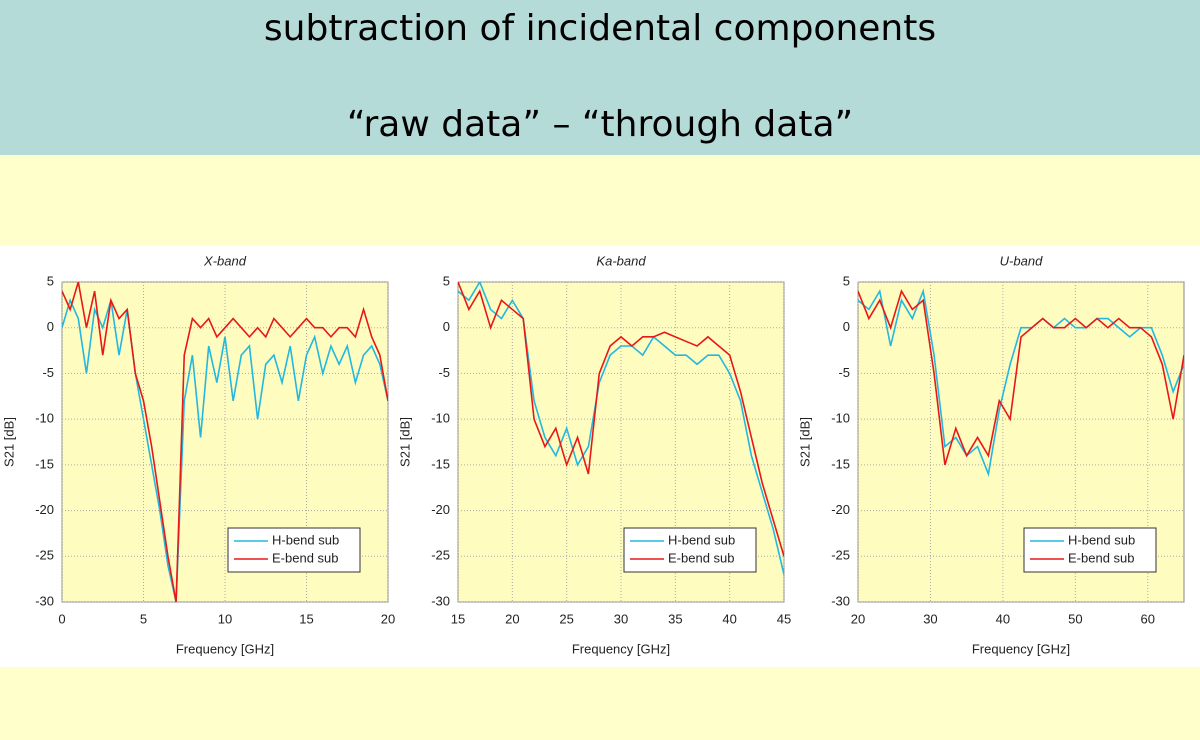 The height and width of the screenshot is (740, 1200). I want to click on x-tick-label: 0, so click(61, 618).